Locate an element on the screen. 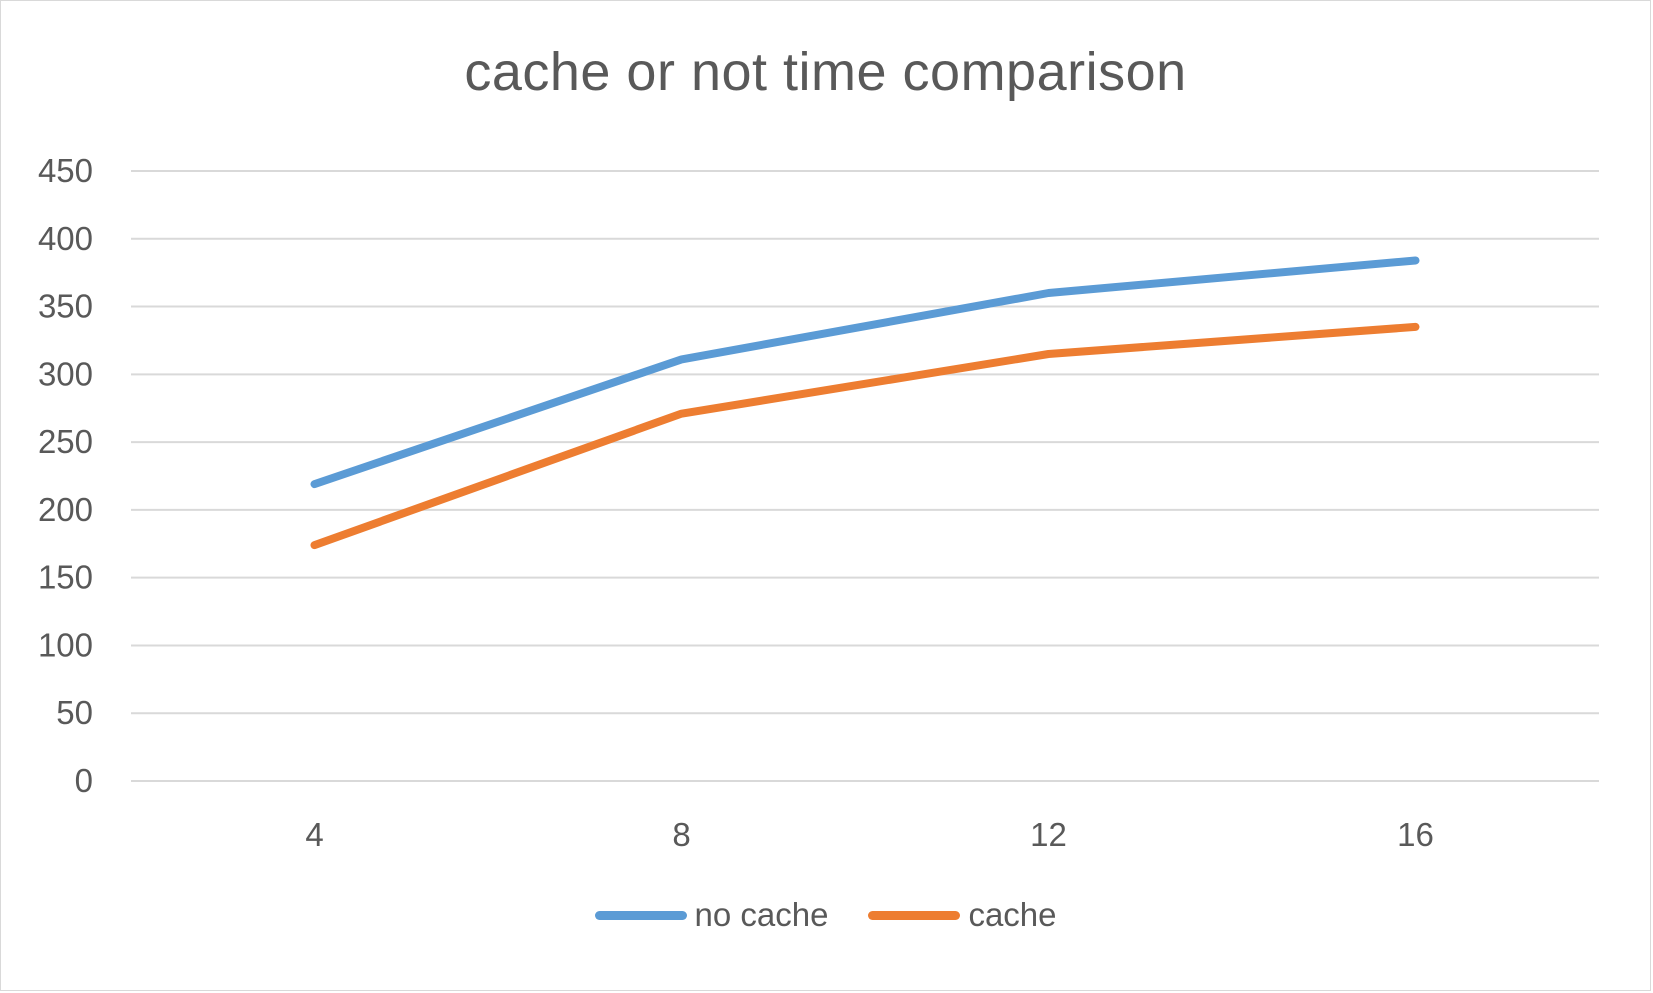 This screenshot has width=1653, height=993. y-tick-label-150: 150 is located at coordinates (65, 577).